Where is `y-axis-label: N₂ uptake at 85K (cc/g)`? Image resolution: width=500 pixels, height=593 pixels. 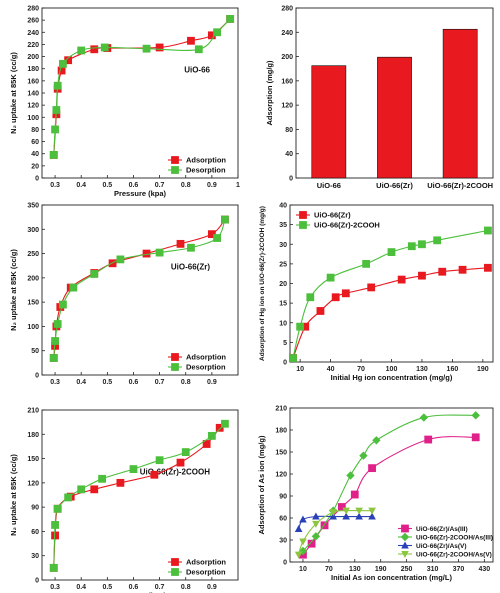 y-axis-label: N₂ uptake at 85K (cc/g) is located at coordinates (13, 495).